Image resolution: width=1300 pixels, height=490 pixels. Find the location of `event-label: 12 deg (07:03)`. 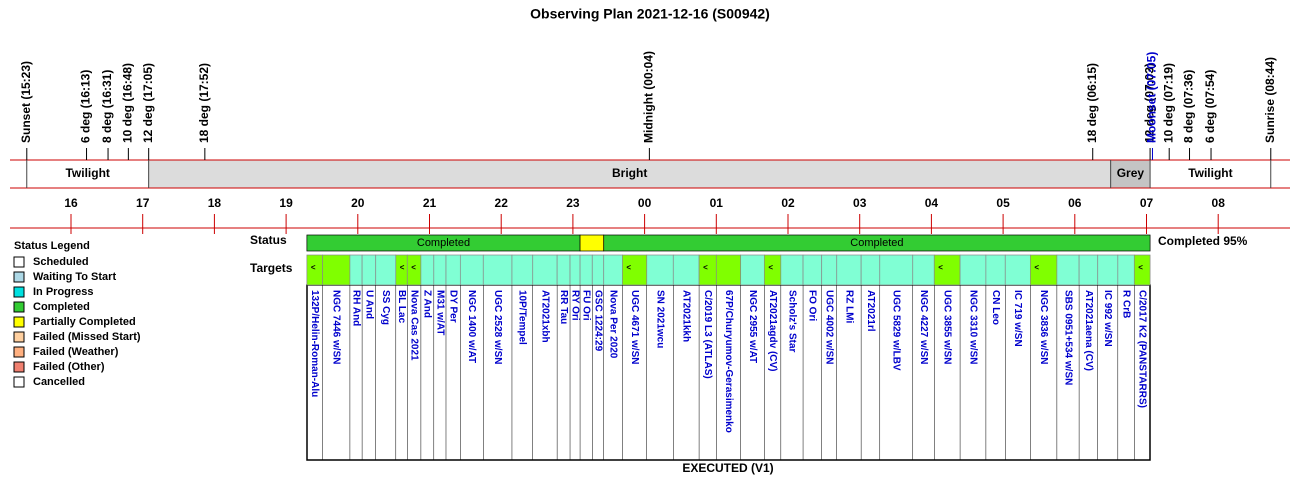

event-label: 12 deg (07:03) is located at coordinates (1149, 103).